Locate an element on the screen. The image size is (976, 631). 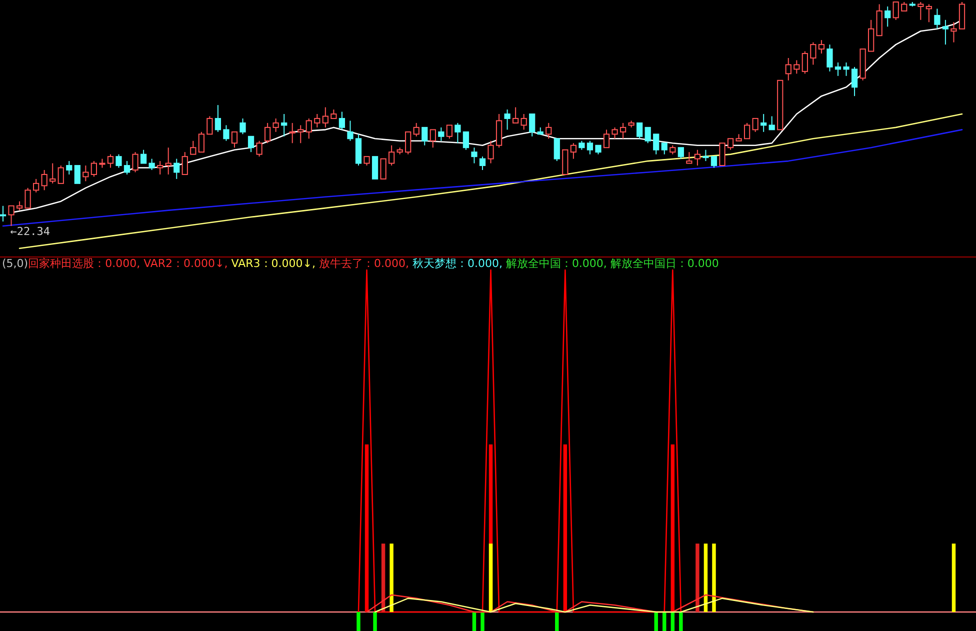
annotation: VAR3：0.000↓, is located at coordinates (275, 263).